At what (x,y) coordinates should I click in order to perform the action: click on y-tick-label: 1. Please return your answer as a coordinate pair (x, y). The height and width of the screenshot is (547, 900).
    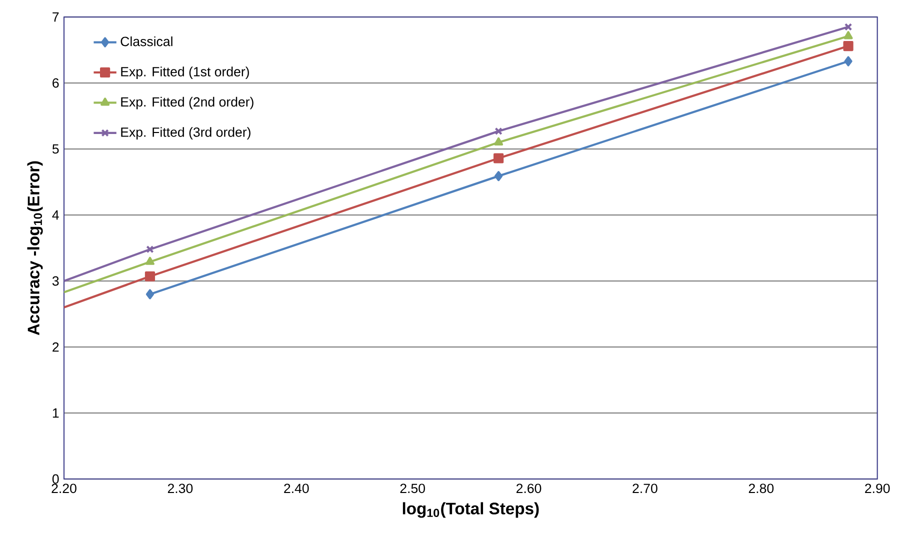
    Looking at the image, I should click on (55, 413).